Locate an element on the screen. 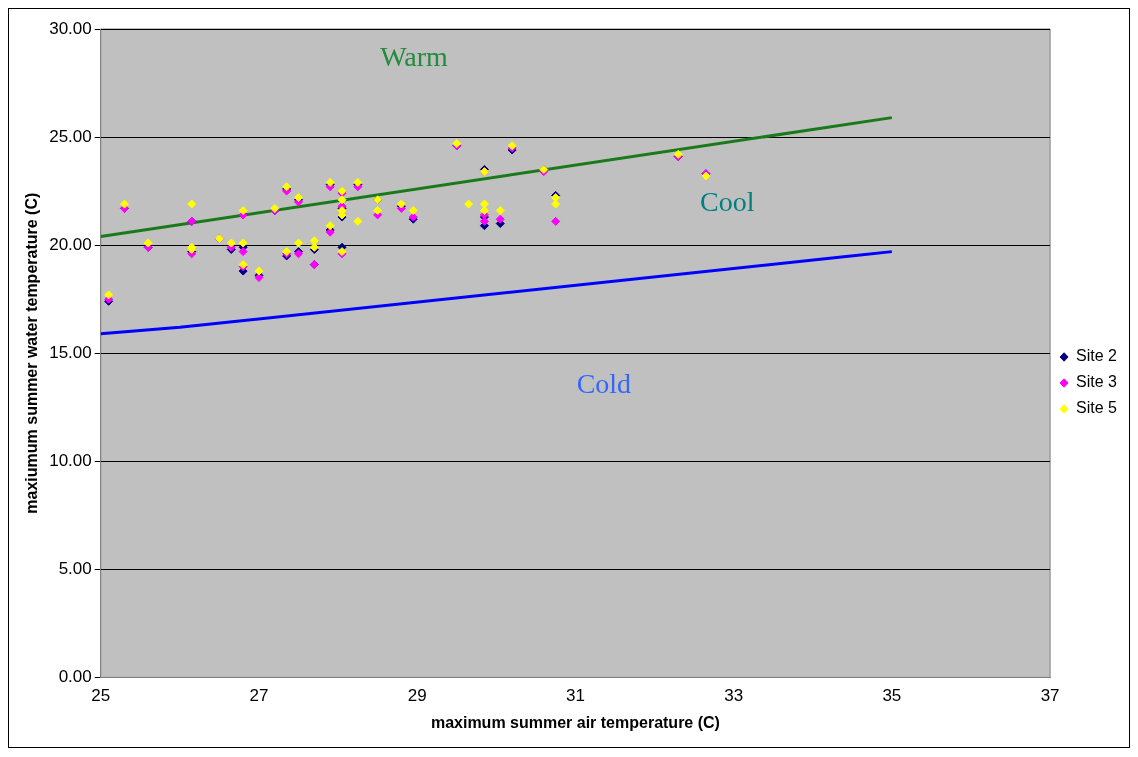 The height and width of the screenshot is (757, 1138). y-tick-label: 10.00 is located at coordinates (70, 460).